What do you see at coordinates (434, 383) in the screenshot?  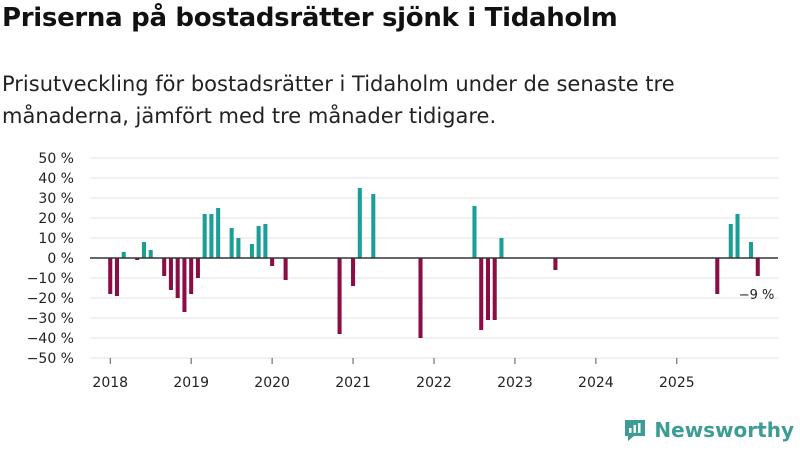 I see `x-tick-label: 2022` at bounding box center [434, 383].